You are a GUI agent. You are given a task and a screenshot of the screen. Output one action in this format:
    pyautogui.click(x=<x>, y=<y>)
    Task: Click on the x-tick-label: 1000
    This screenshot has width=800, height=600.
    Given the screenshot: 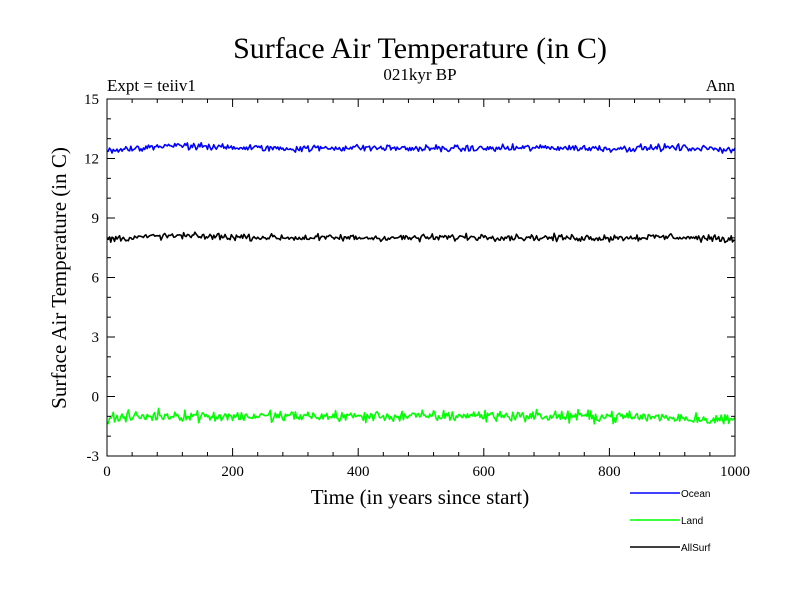 What is the action you would take?
    pyautogui.click(x=735, y=472)
    